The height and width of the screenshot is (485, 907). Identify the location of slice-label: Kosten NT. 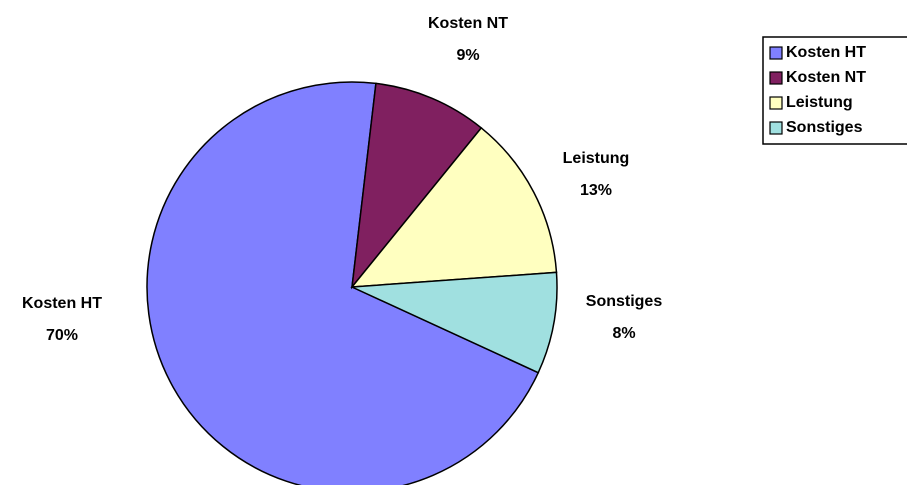
(468, 23).